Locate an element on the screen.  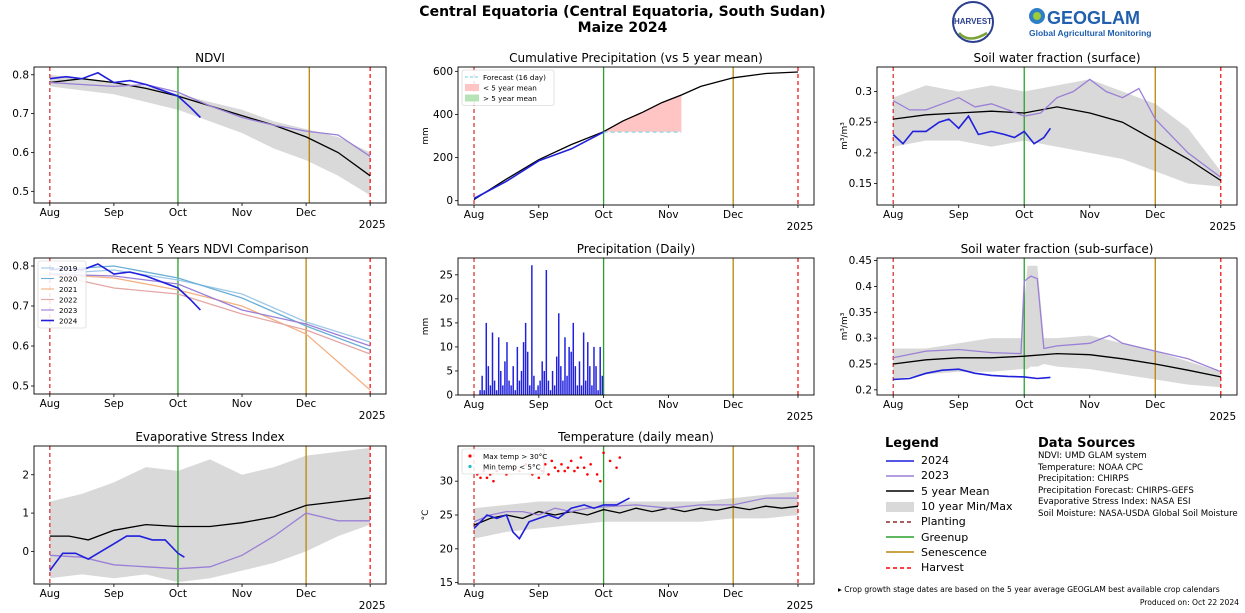
legend-item: Greenup is located at coordinates (960, 536).